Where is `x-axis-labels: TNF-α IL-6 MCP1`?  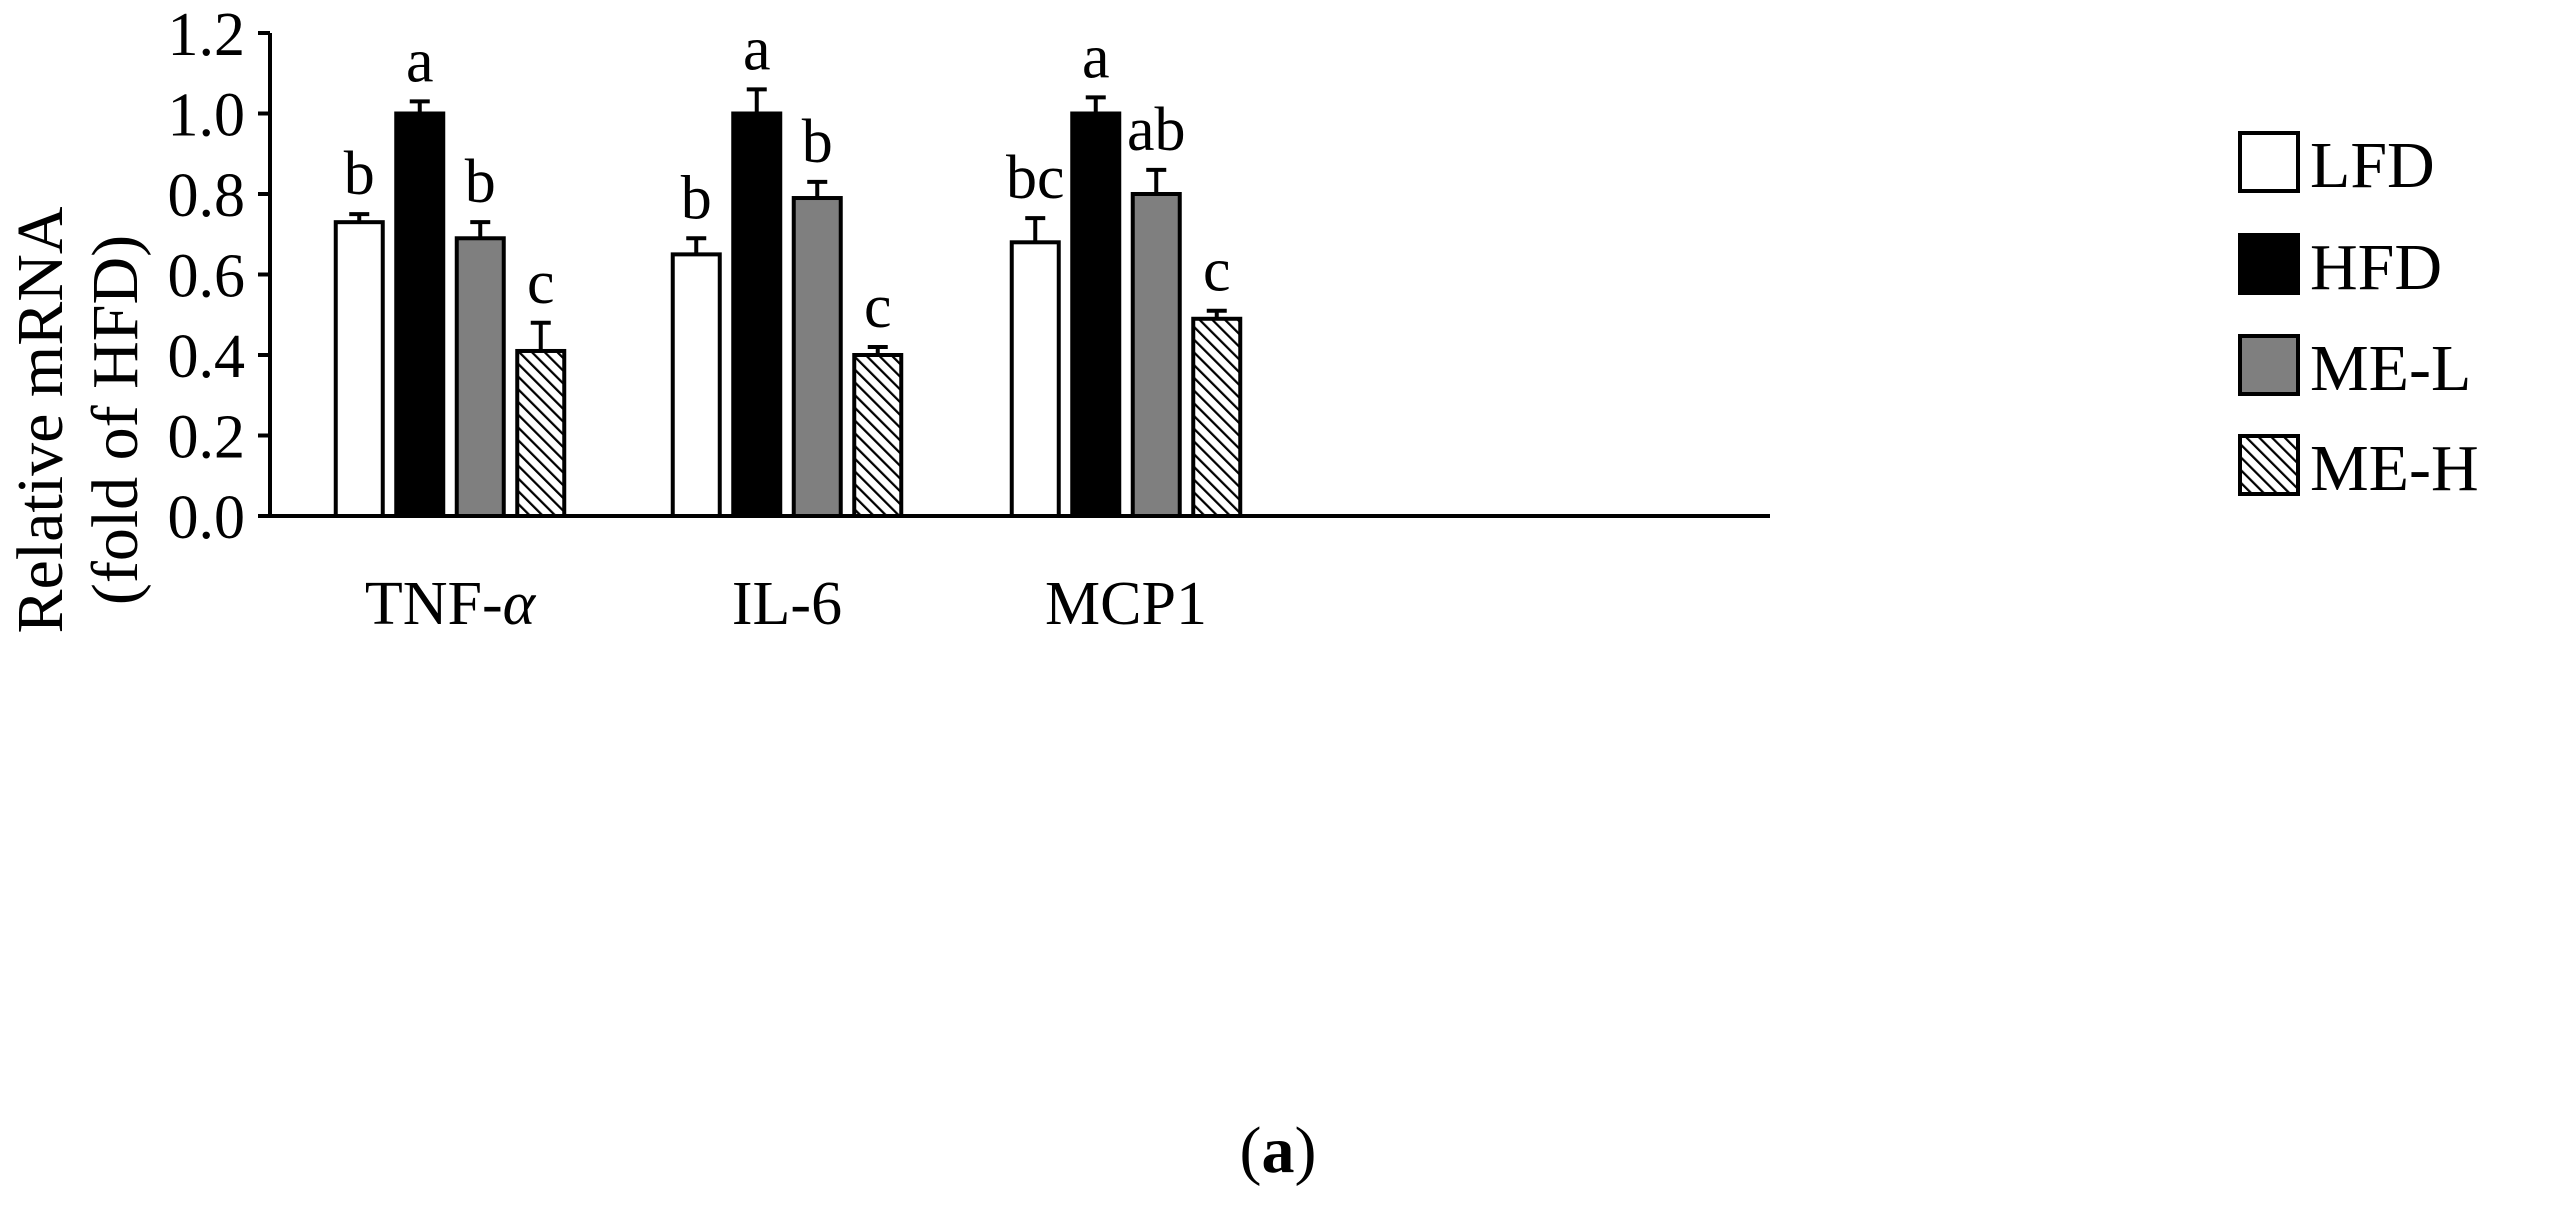 x-axis-labels: TNF-α IL-6 MCP1 is located at coordinates (786, 604).